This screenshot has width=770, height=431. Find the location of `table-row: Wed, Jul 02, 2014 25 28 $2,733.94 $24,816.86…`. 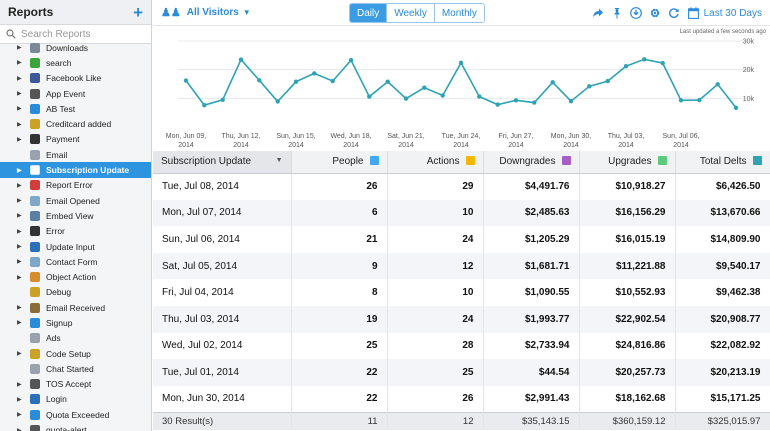

table-row: Wed, Jul 02, 2014 25 28 $2,733.94 $24,816.86… is located at coordinates (461, 346).